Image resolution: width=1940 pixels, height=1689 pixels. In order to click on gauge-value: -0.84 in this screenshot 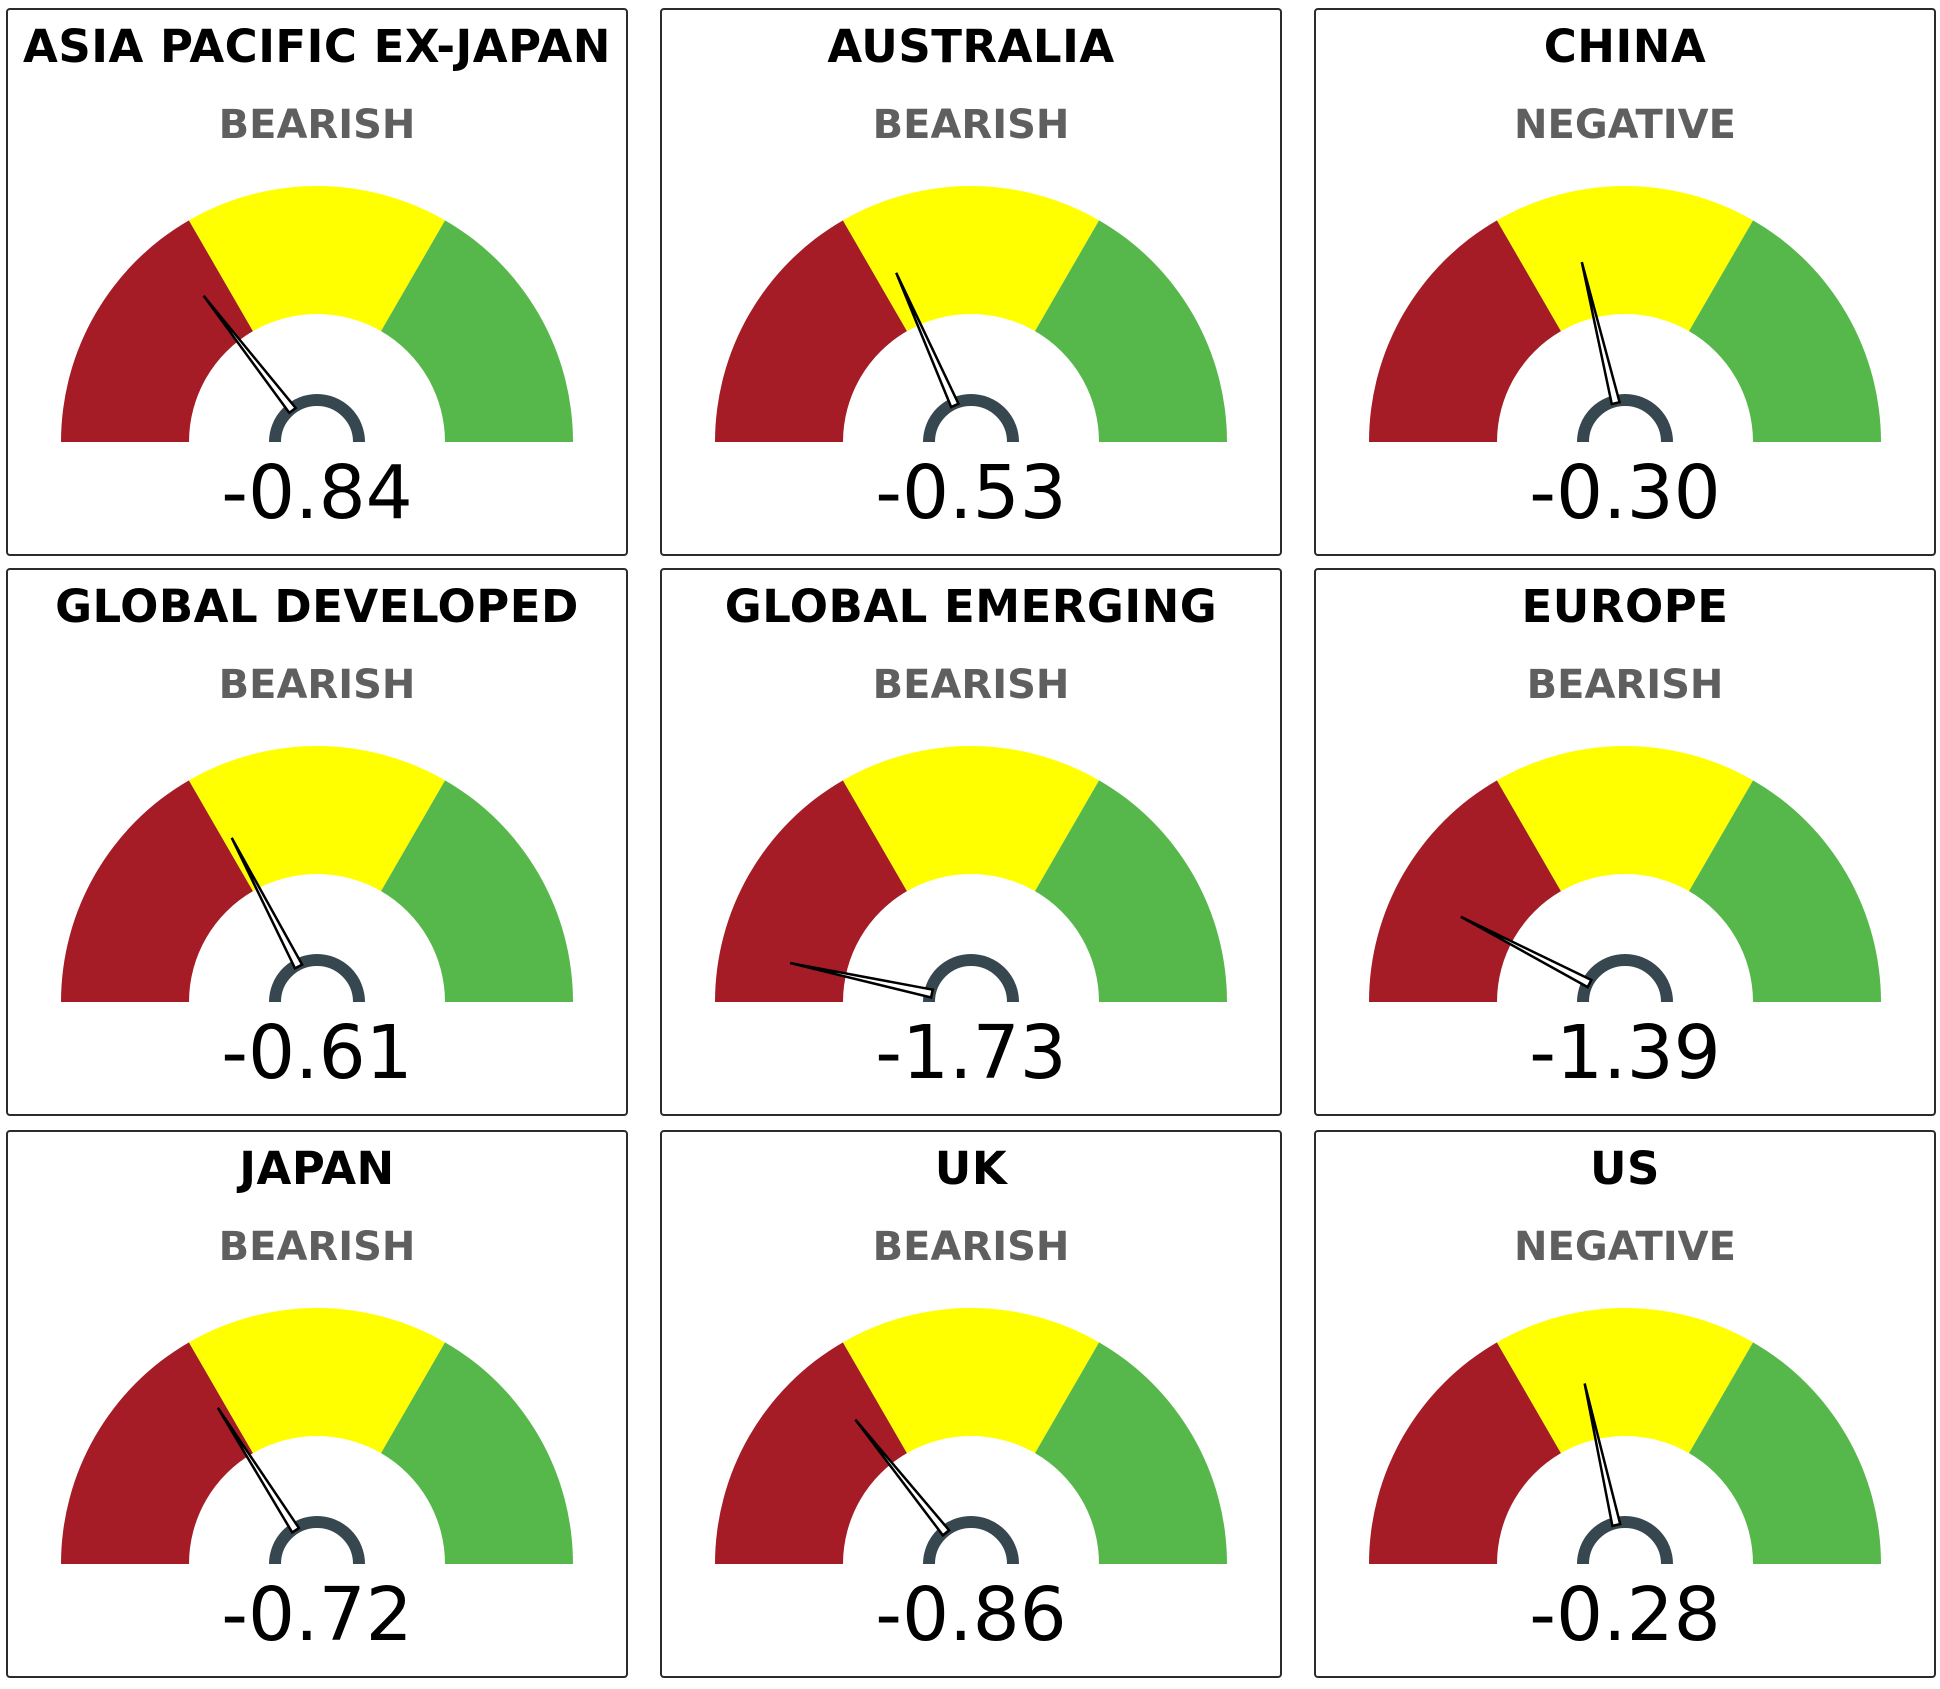, I will do `click(317, 493)`.